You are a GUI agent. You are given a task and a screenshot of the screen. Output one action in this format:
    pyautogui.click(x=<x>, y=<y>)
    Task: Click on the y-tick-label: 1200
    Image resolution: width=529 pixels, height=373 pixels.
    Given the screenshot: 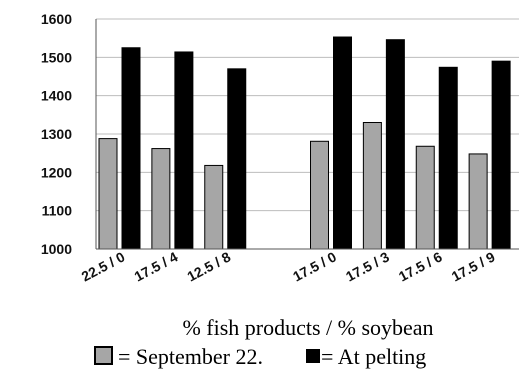 What is the action you would take?
    pyautogui.click(x=56, y=172)
    